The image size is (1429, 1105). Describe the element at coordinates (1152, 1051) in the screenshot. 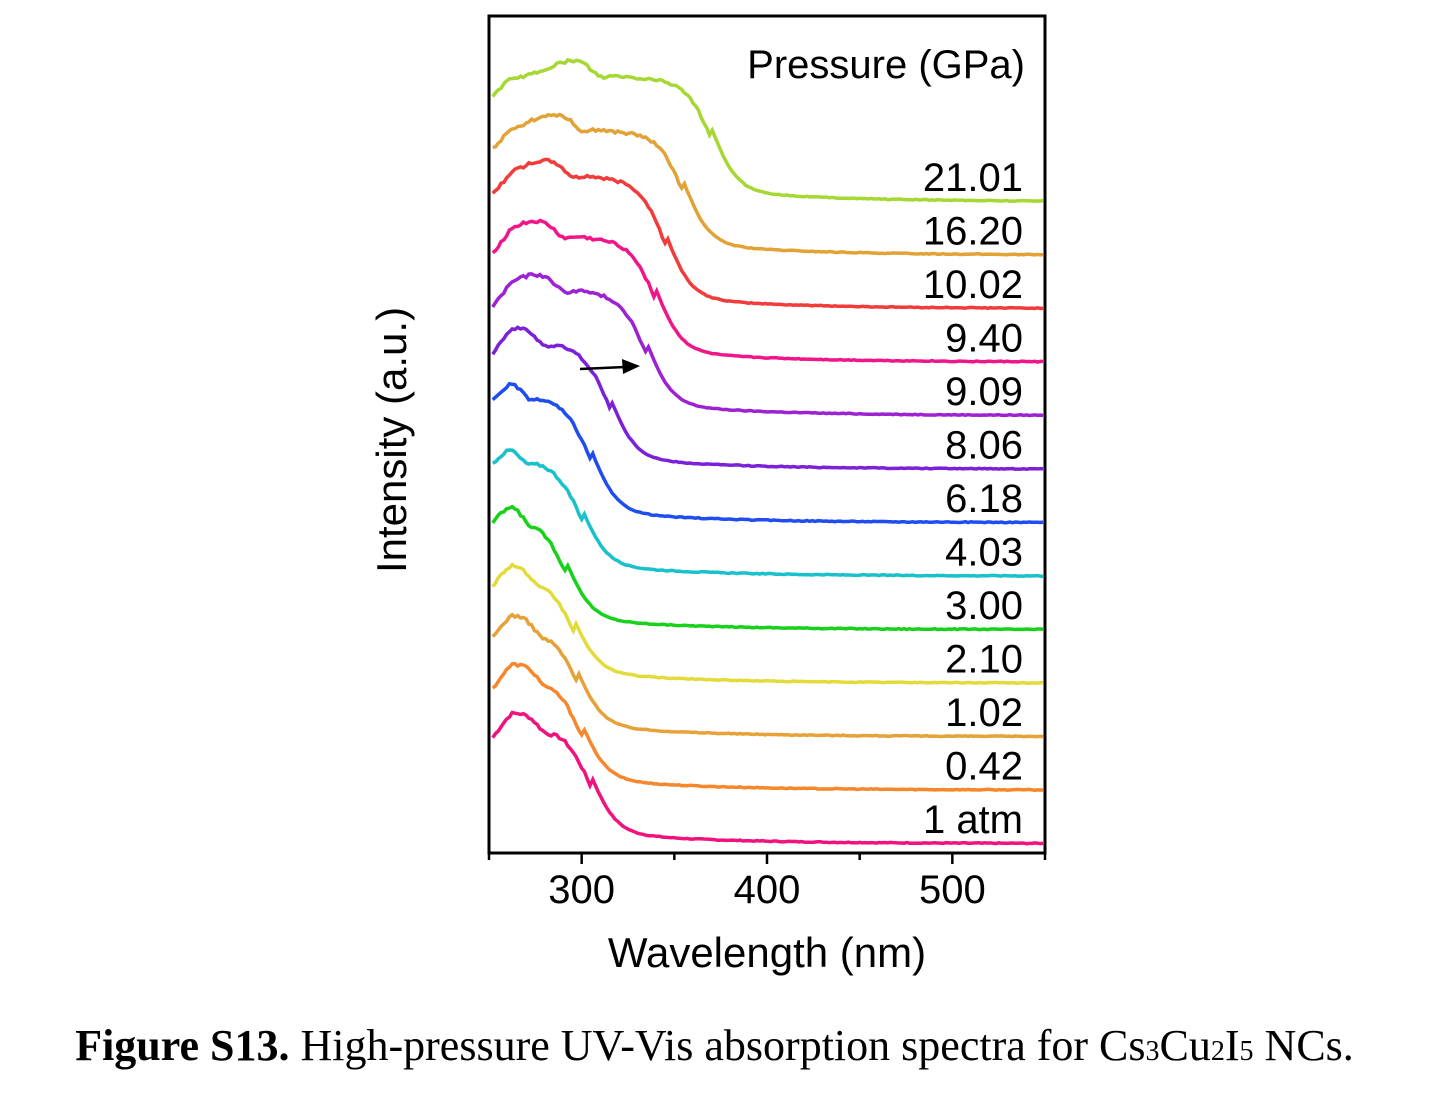

I see `caption-sub-3: 3` at that location.